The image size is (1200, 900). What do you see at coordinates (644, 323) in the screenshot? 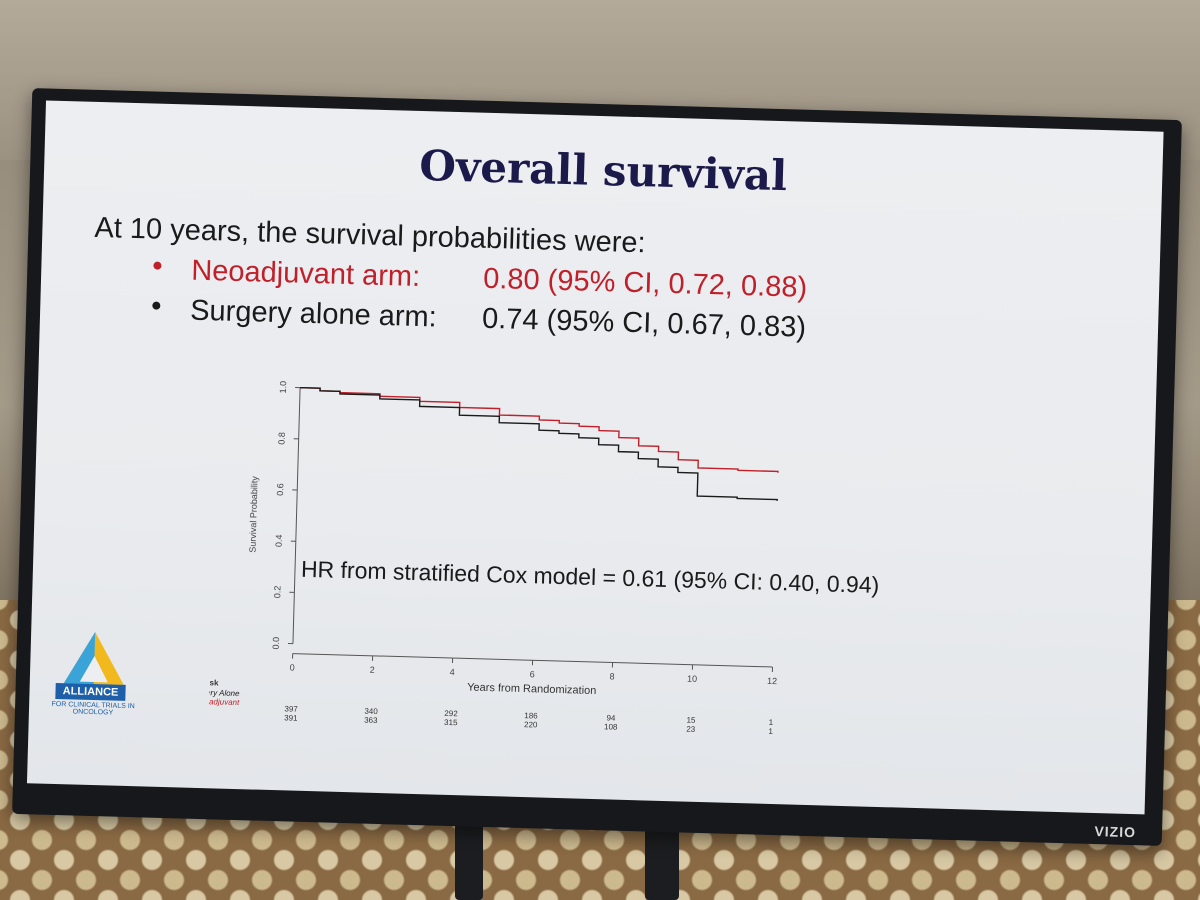
I see `bullet-value: 0.74 (95% CI, 0.67, 0.83)` at bounding box center [644, 323].